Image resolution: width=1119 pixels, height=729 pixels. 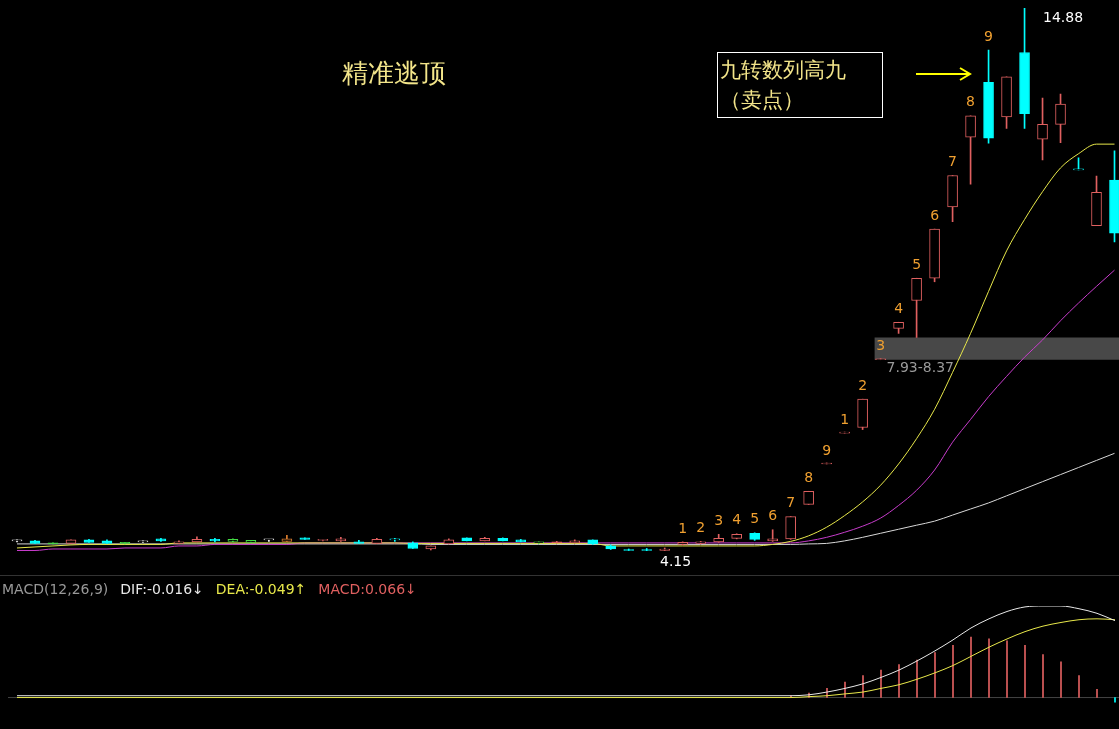 What do you see at coordinates (1063, 17) in the screenshot?
I see `annotation: 14.88` at bounding box center [1063, 17].